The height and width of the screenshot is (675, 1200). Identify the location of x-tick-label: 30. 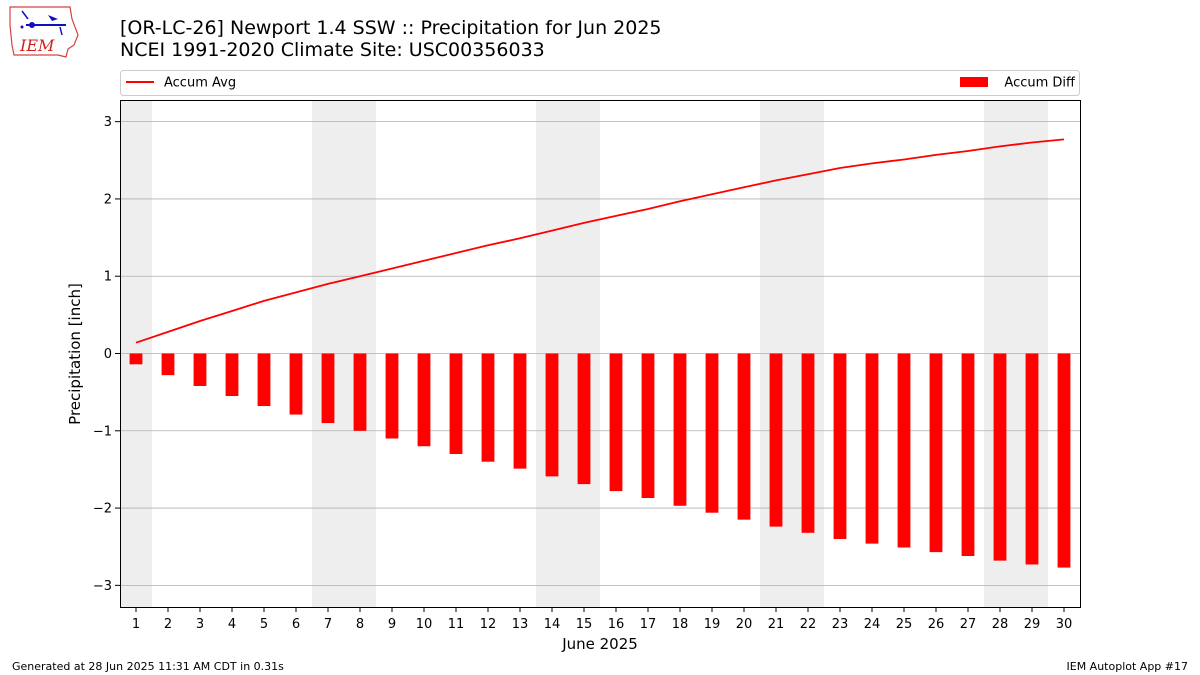
(1064, 624).